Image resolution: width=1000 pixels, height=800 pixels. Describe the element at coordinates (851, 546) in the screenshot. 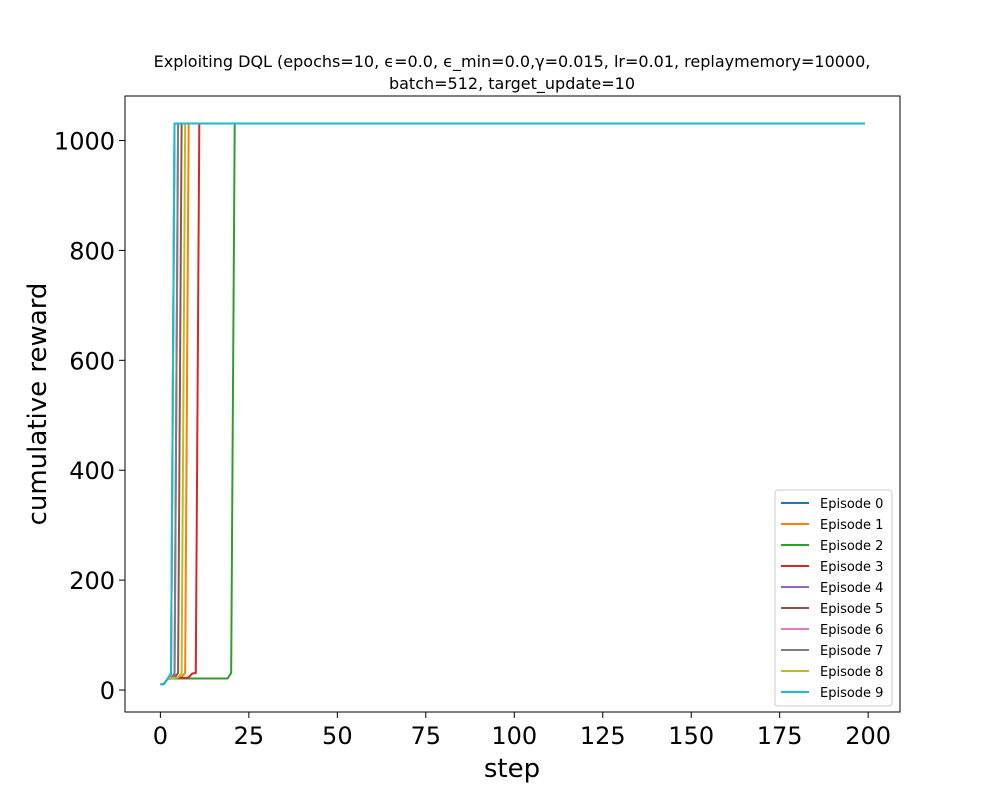

I see `legend-label-episode-2: Episode 2` at that location.